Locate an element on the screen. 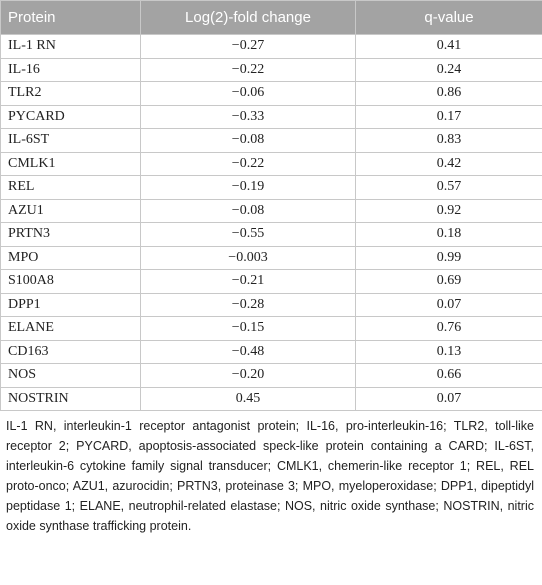 This screenshot has width=542, height=585. table-cell: −0.20 is located at coordinates (248, 375).